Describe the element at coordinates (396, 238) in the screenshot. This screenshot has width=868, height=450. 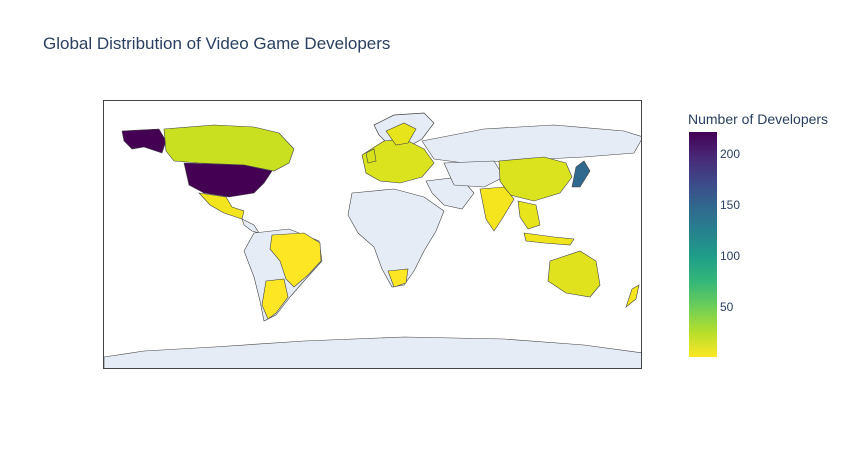
I see `land-africa` at that location.